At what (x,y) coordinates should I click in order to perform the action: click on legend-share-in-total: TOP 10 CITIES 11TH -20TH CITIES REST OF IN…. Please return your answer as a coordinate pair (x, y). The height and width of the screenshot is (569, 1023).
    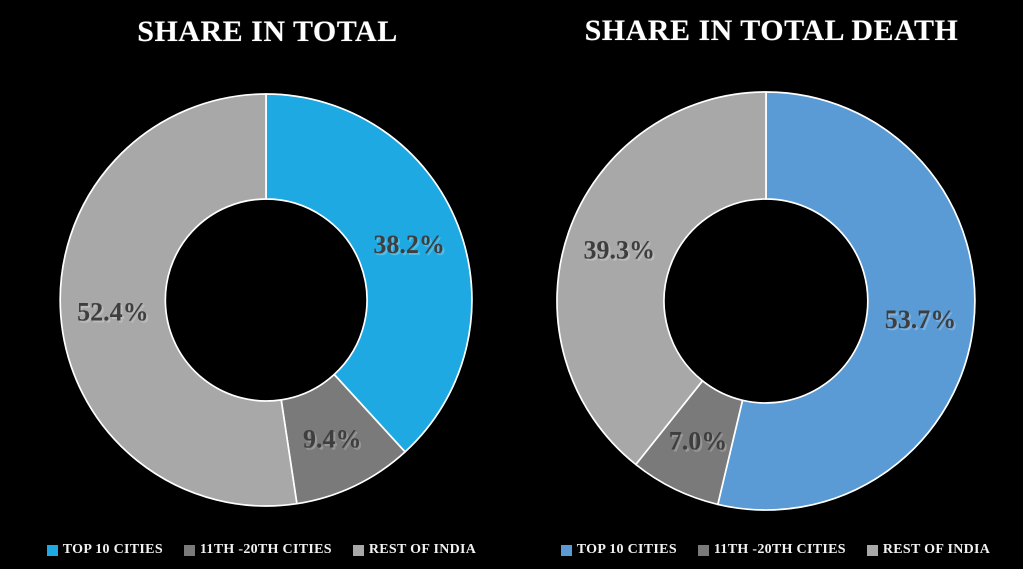
    Looking at the image, I should click on (261, 550).